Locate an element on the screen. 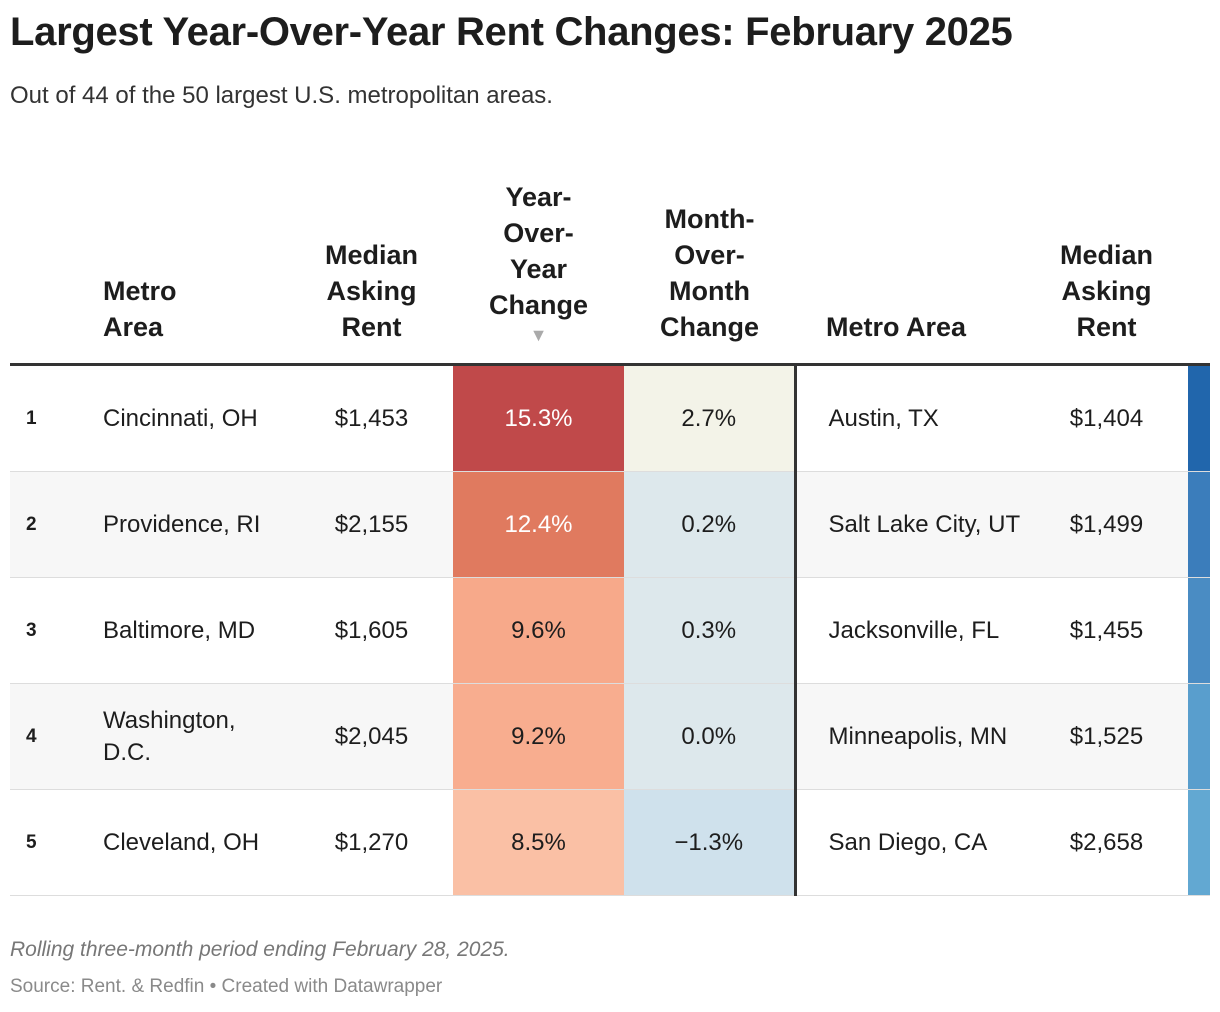  yoy-cell: 9.6% is located at coordinates (538, 630).